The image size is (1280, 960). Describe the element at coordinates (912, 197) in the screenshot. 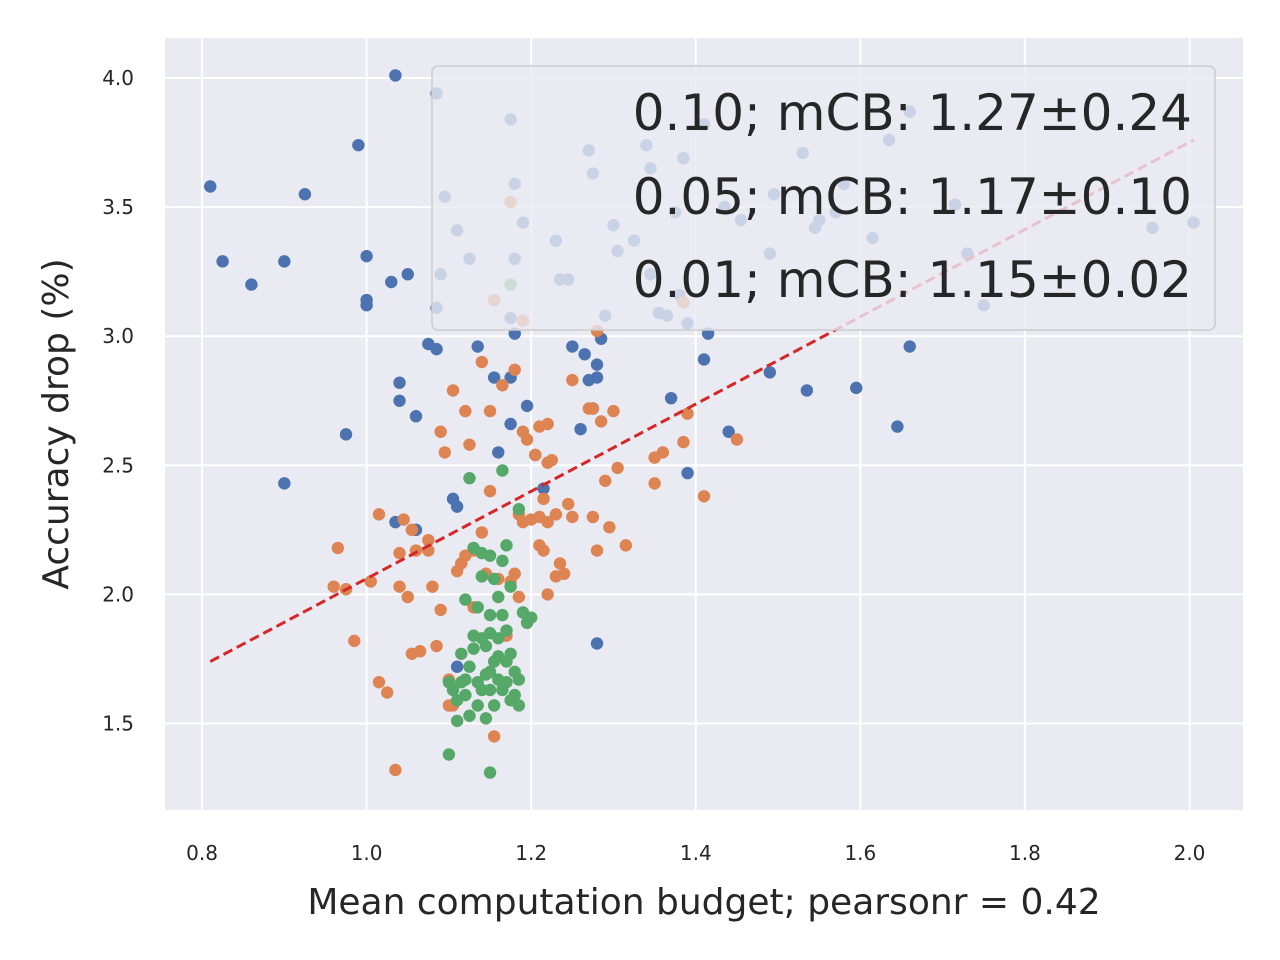

I see `legend-entry: 0.05; mCB: 1.17±0.10` at that location.